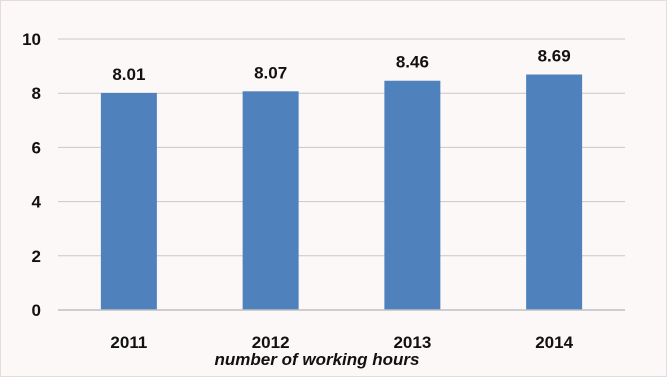  Describe the element at coordinates (36, 256) in the screenshot. I see `y-tick-label: 2` at that location.